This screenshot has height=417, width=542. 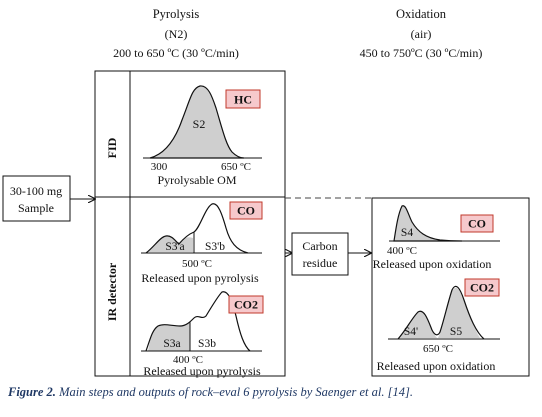 I want to click on oxidation-title: Oxidation, so click(x=421, y=14).